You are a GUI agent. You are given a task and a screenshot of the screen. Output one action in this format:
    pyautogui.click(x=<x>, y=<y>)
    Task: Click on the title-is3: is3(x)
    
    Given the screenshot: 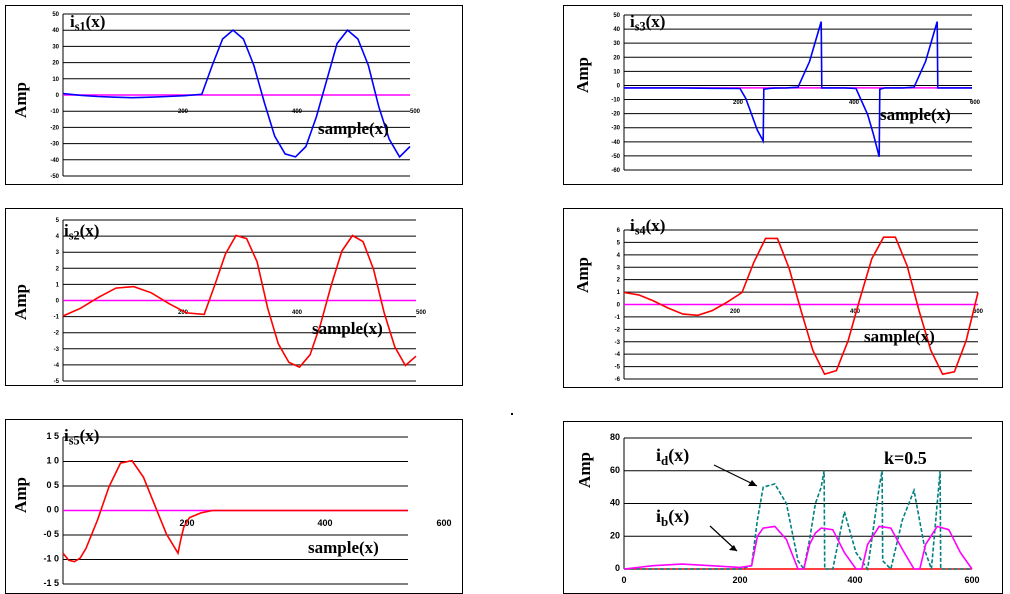 What is the action you would take?
    pyautogui.click(x=647, y=23)
    